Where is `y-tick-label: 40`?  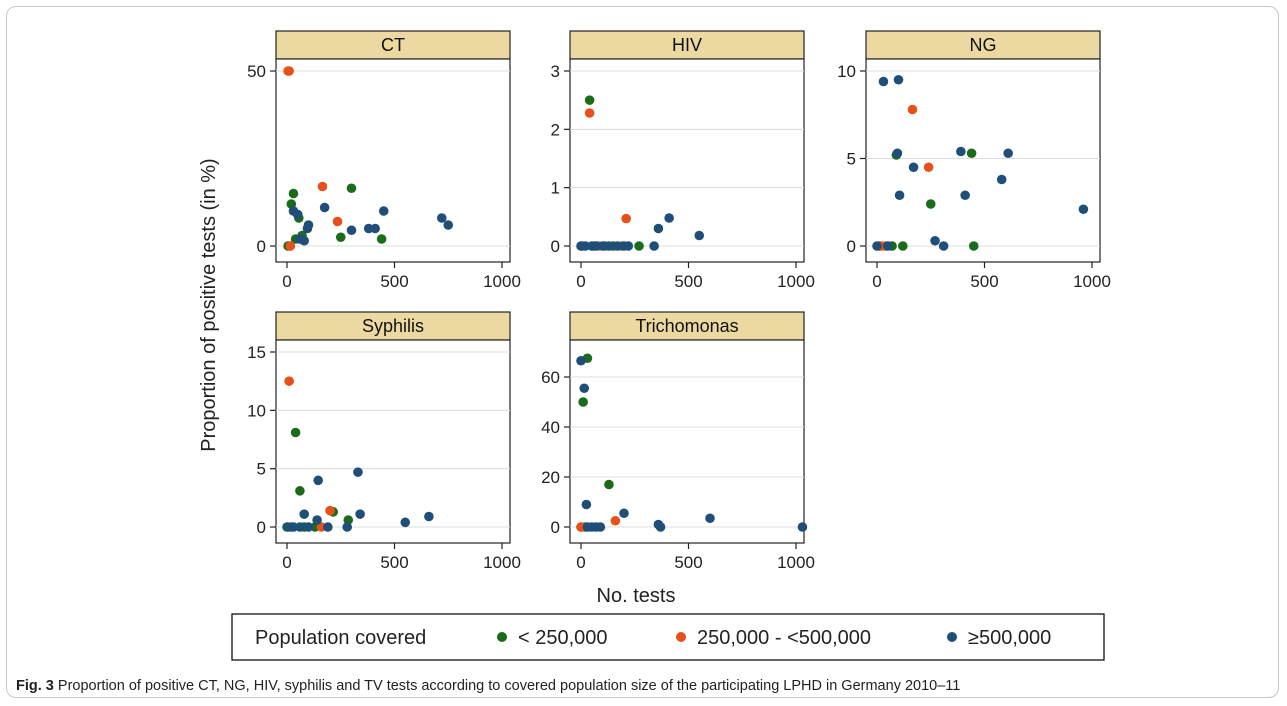 y-tick-label: 40 is located at coordinates (550, 427).